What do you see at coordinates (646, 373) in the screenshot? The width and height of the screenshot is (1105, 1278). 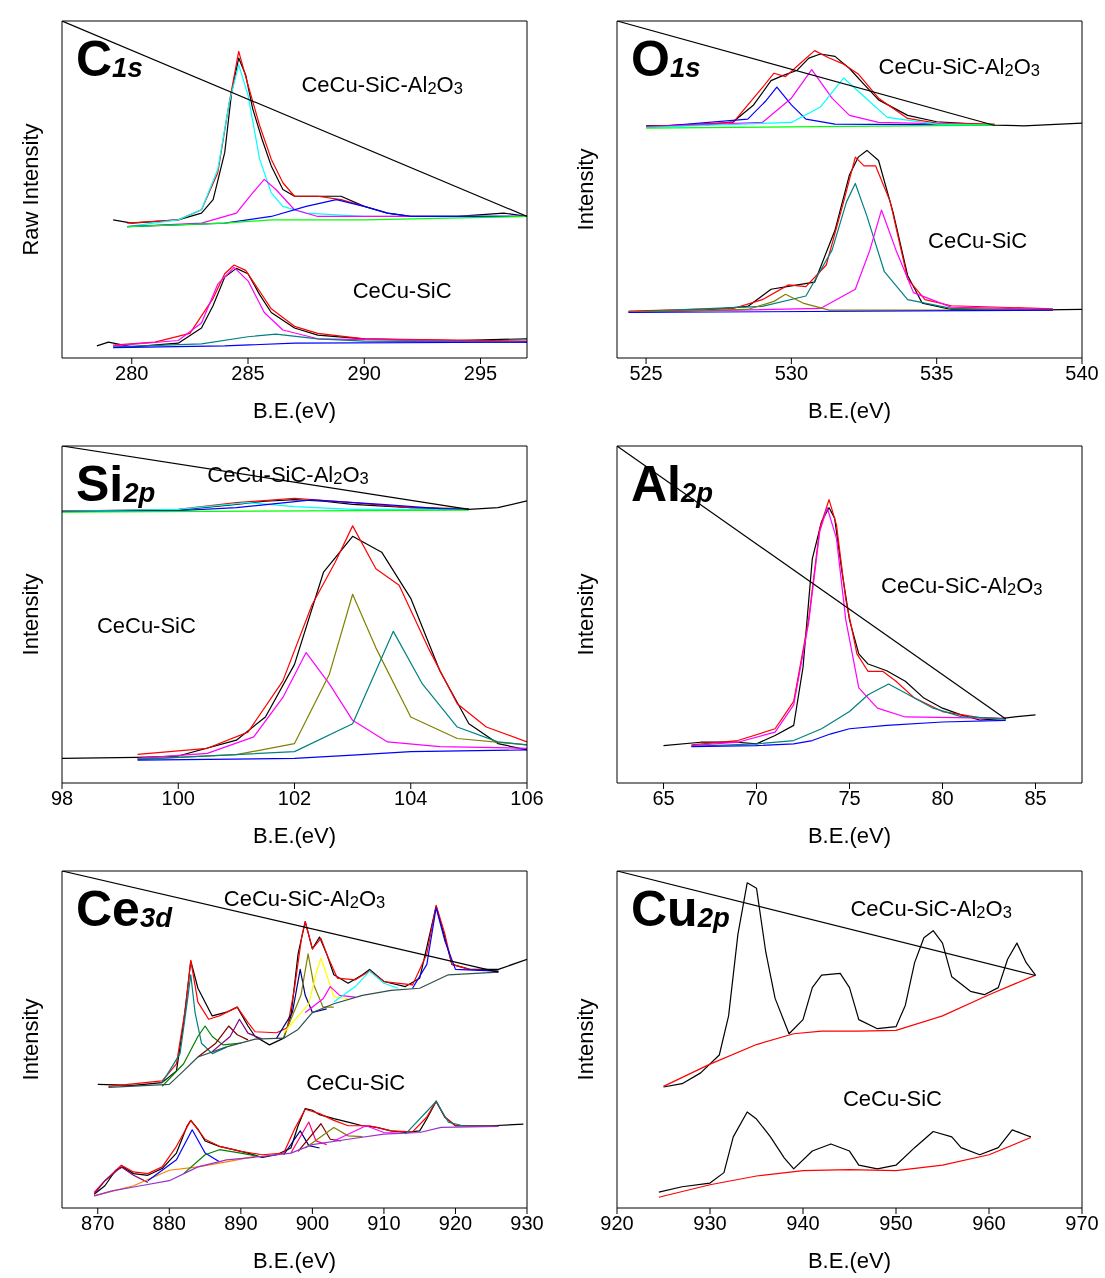 I see `x-tick-label: 525` at bounding box center [646, 373].